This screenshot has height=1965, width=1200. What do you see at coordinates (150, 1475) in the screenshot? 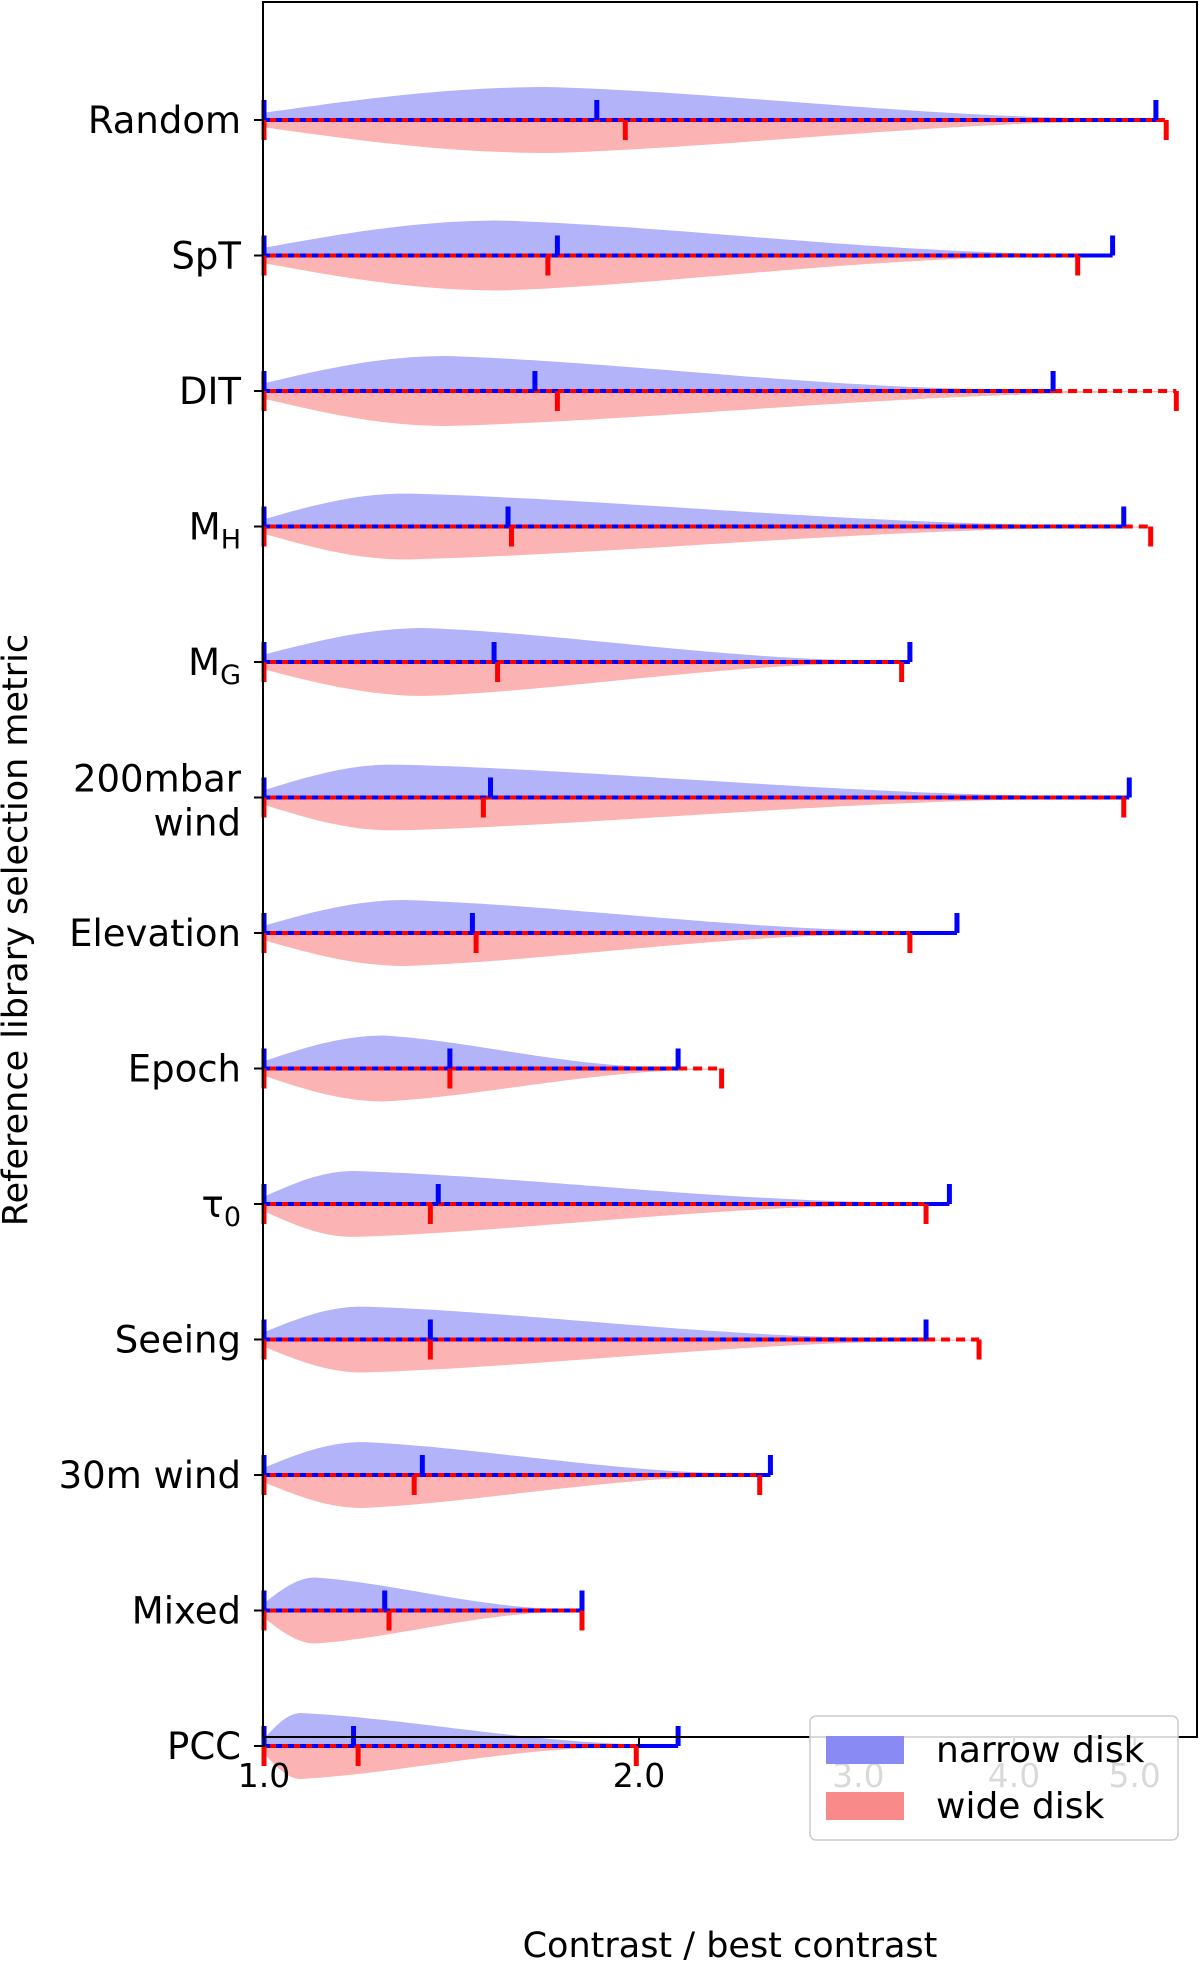
I see `category-label-30m-wind: 30m wind` at bounding box center [150, 1475].